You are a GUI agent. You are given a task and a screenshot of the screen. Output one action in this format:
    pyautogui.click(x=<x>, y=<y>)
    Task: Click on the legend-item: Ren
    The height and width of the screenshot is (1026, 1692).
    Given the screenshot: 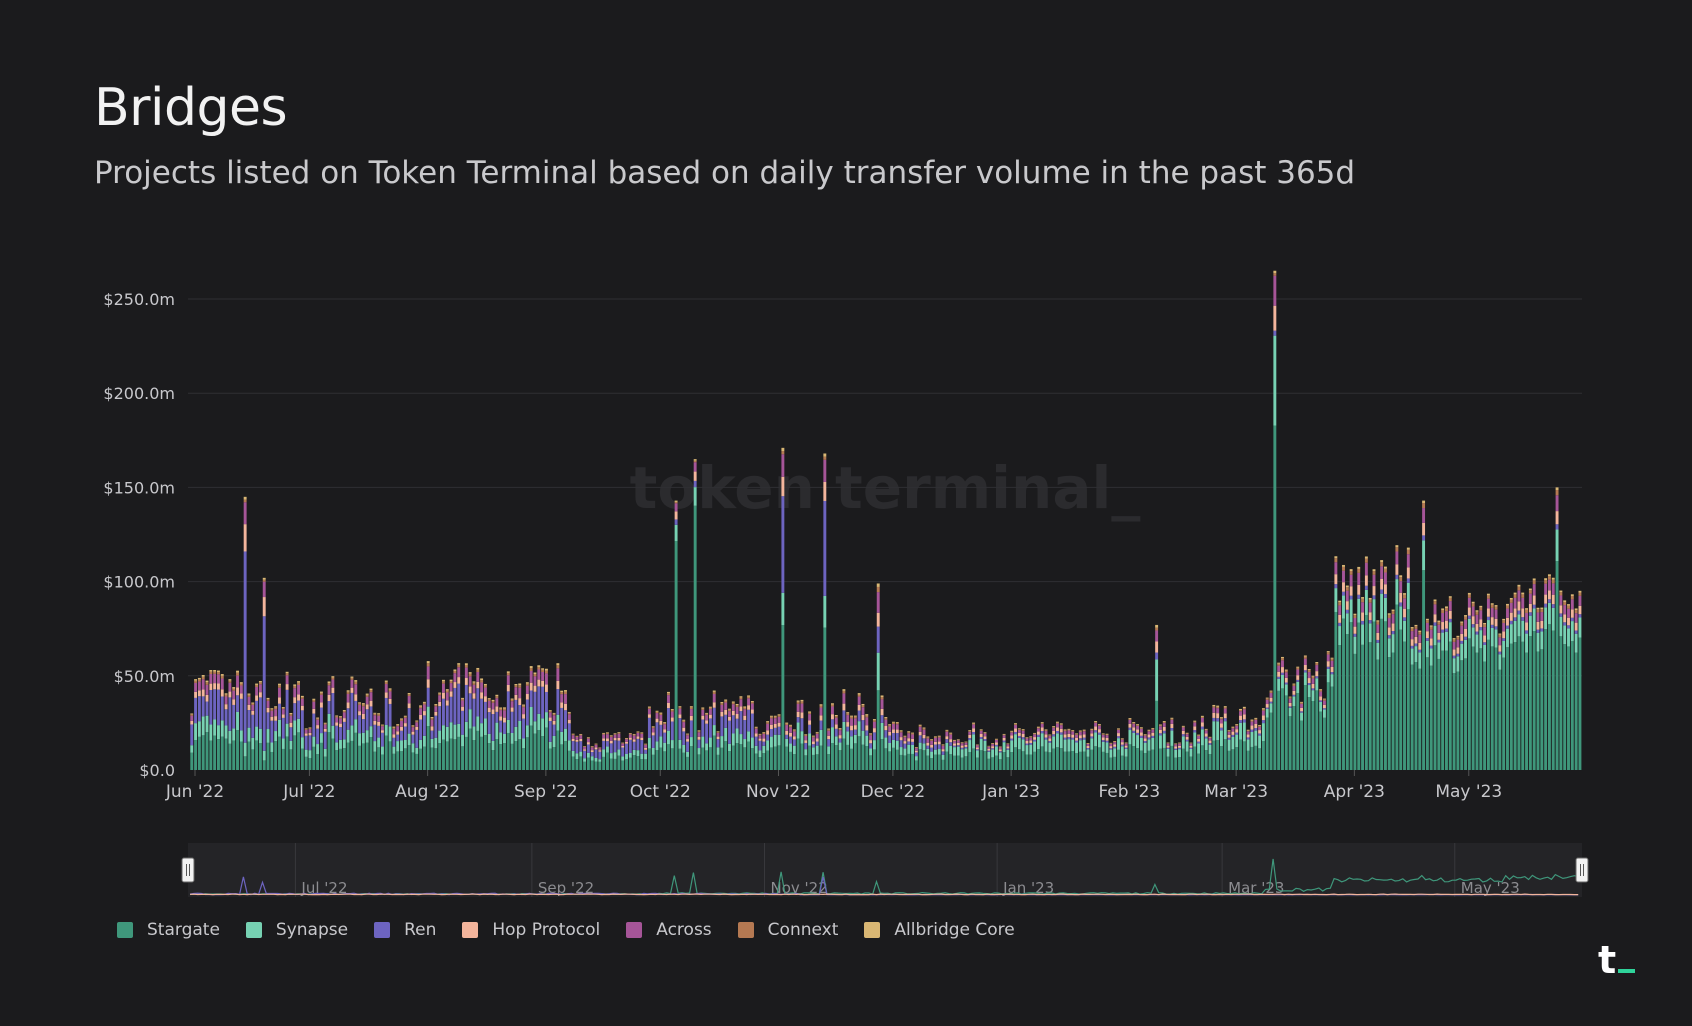 What is the action you would take?
    pyautogui.click(x=405, y=930)
    